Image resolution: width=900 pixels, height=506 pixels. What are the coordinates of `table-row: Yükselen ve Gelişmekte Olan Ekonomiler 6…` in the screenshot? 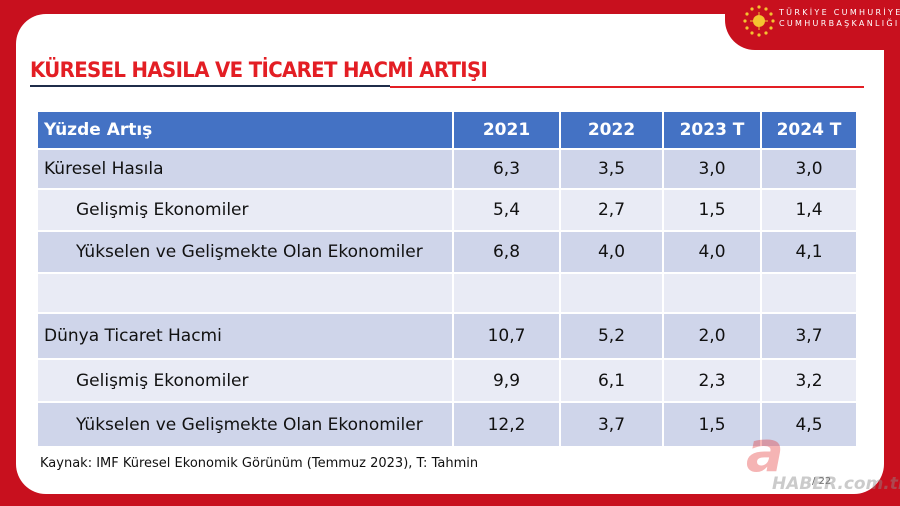 It's located at (447, 252).